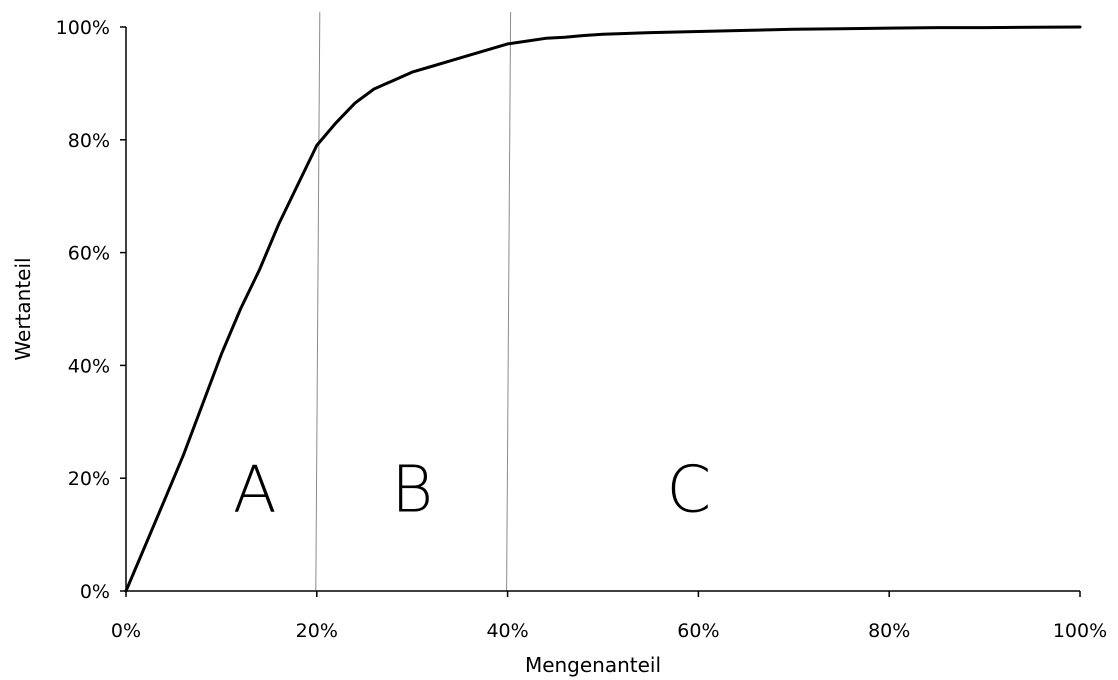 This screenshot has height=680, width=1118. Describe the element at coordinates (472, 490) in the screenshot. I see `zone-labels: A B C` at that location.